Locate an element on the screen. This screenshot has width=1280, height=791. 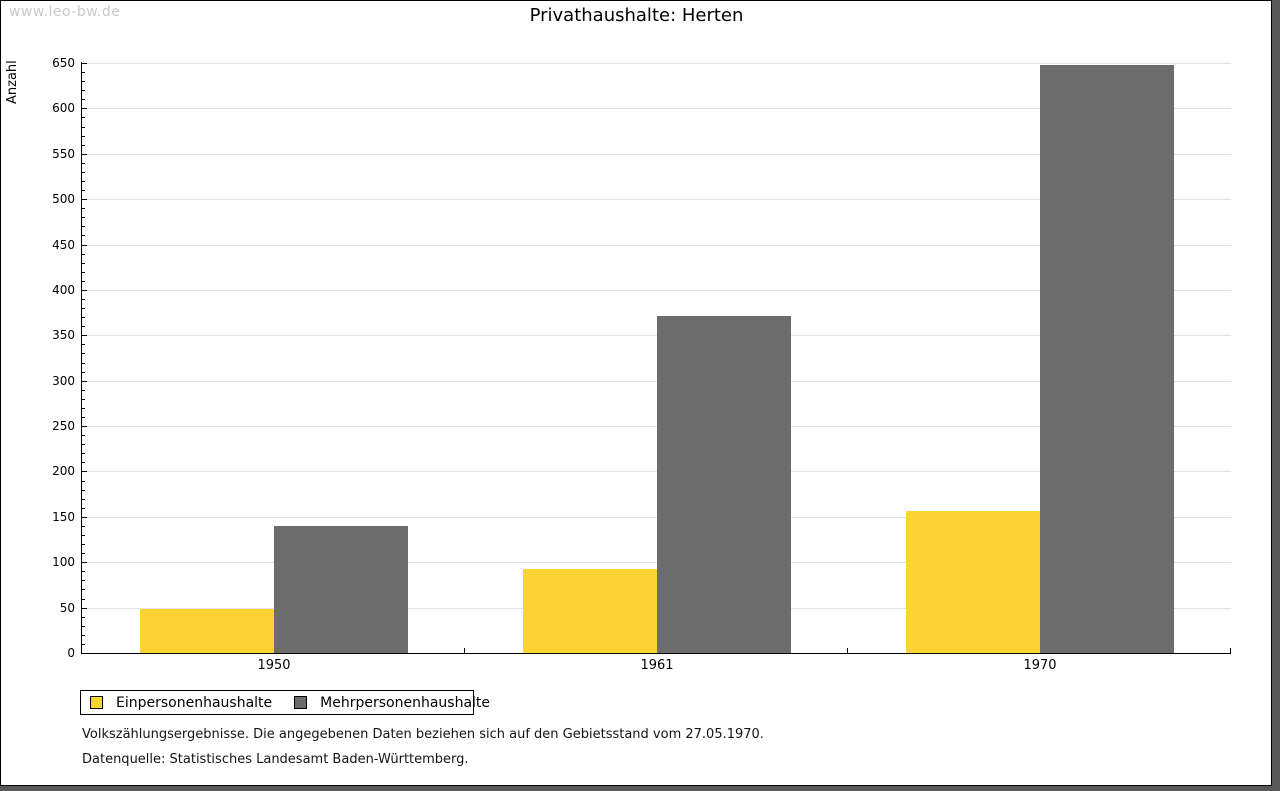
y-tick-label-550: 550 is located at coordinates (63, 154).